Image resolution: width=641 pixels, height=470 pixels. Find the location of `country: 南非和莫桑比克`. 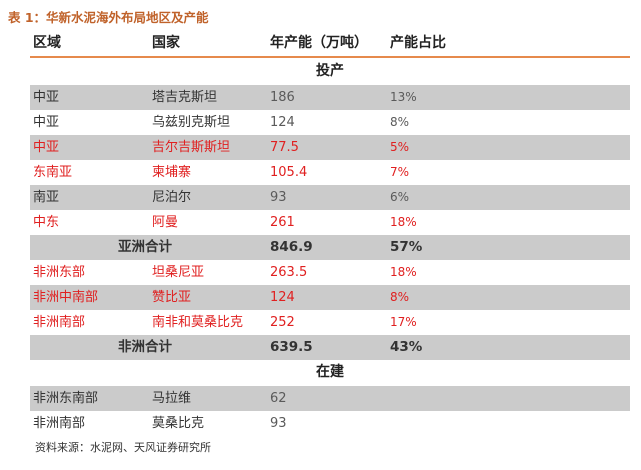

country: 南非和莫桑比克 is located at coordinates (198, 322).